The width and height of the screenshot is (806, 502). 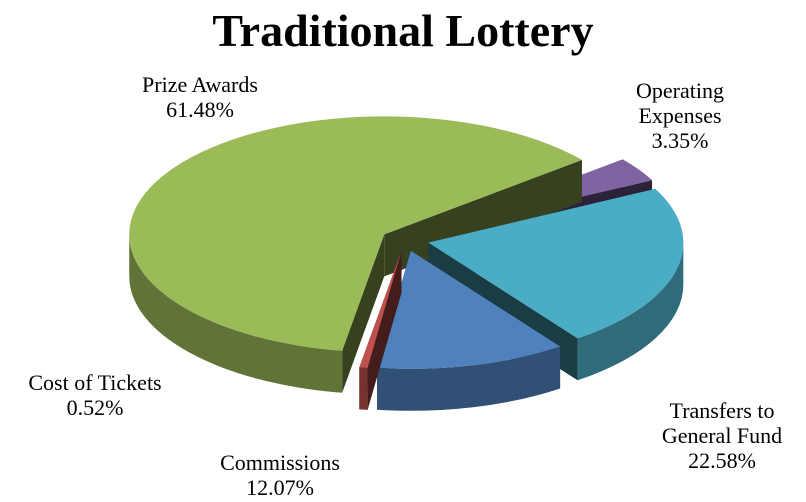 I want to click on data-label: Cost of Tickets 0.52%, so click(x=95, y=395).